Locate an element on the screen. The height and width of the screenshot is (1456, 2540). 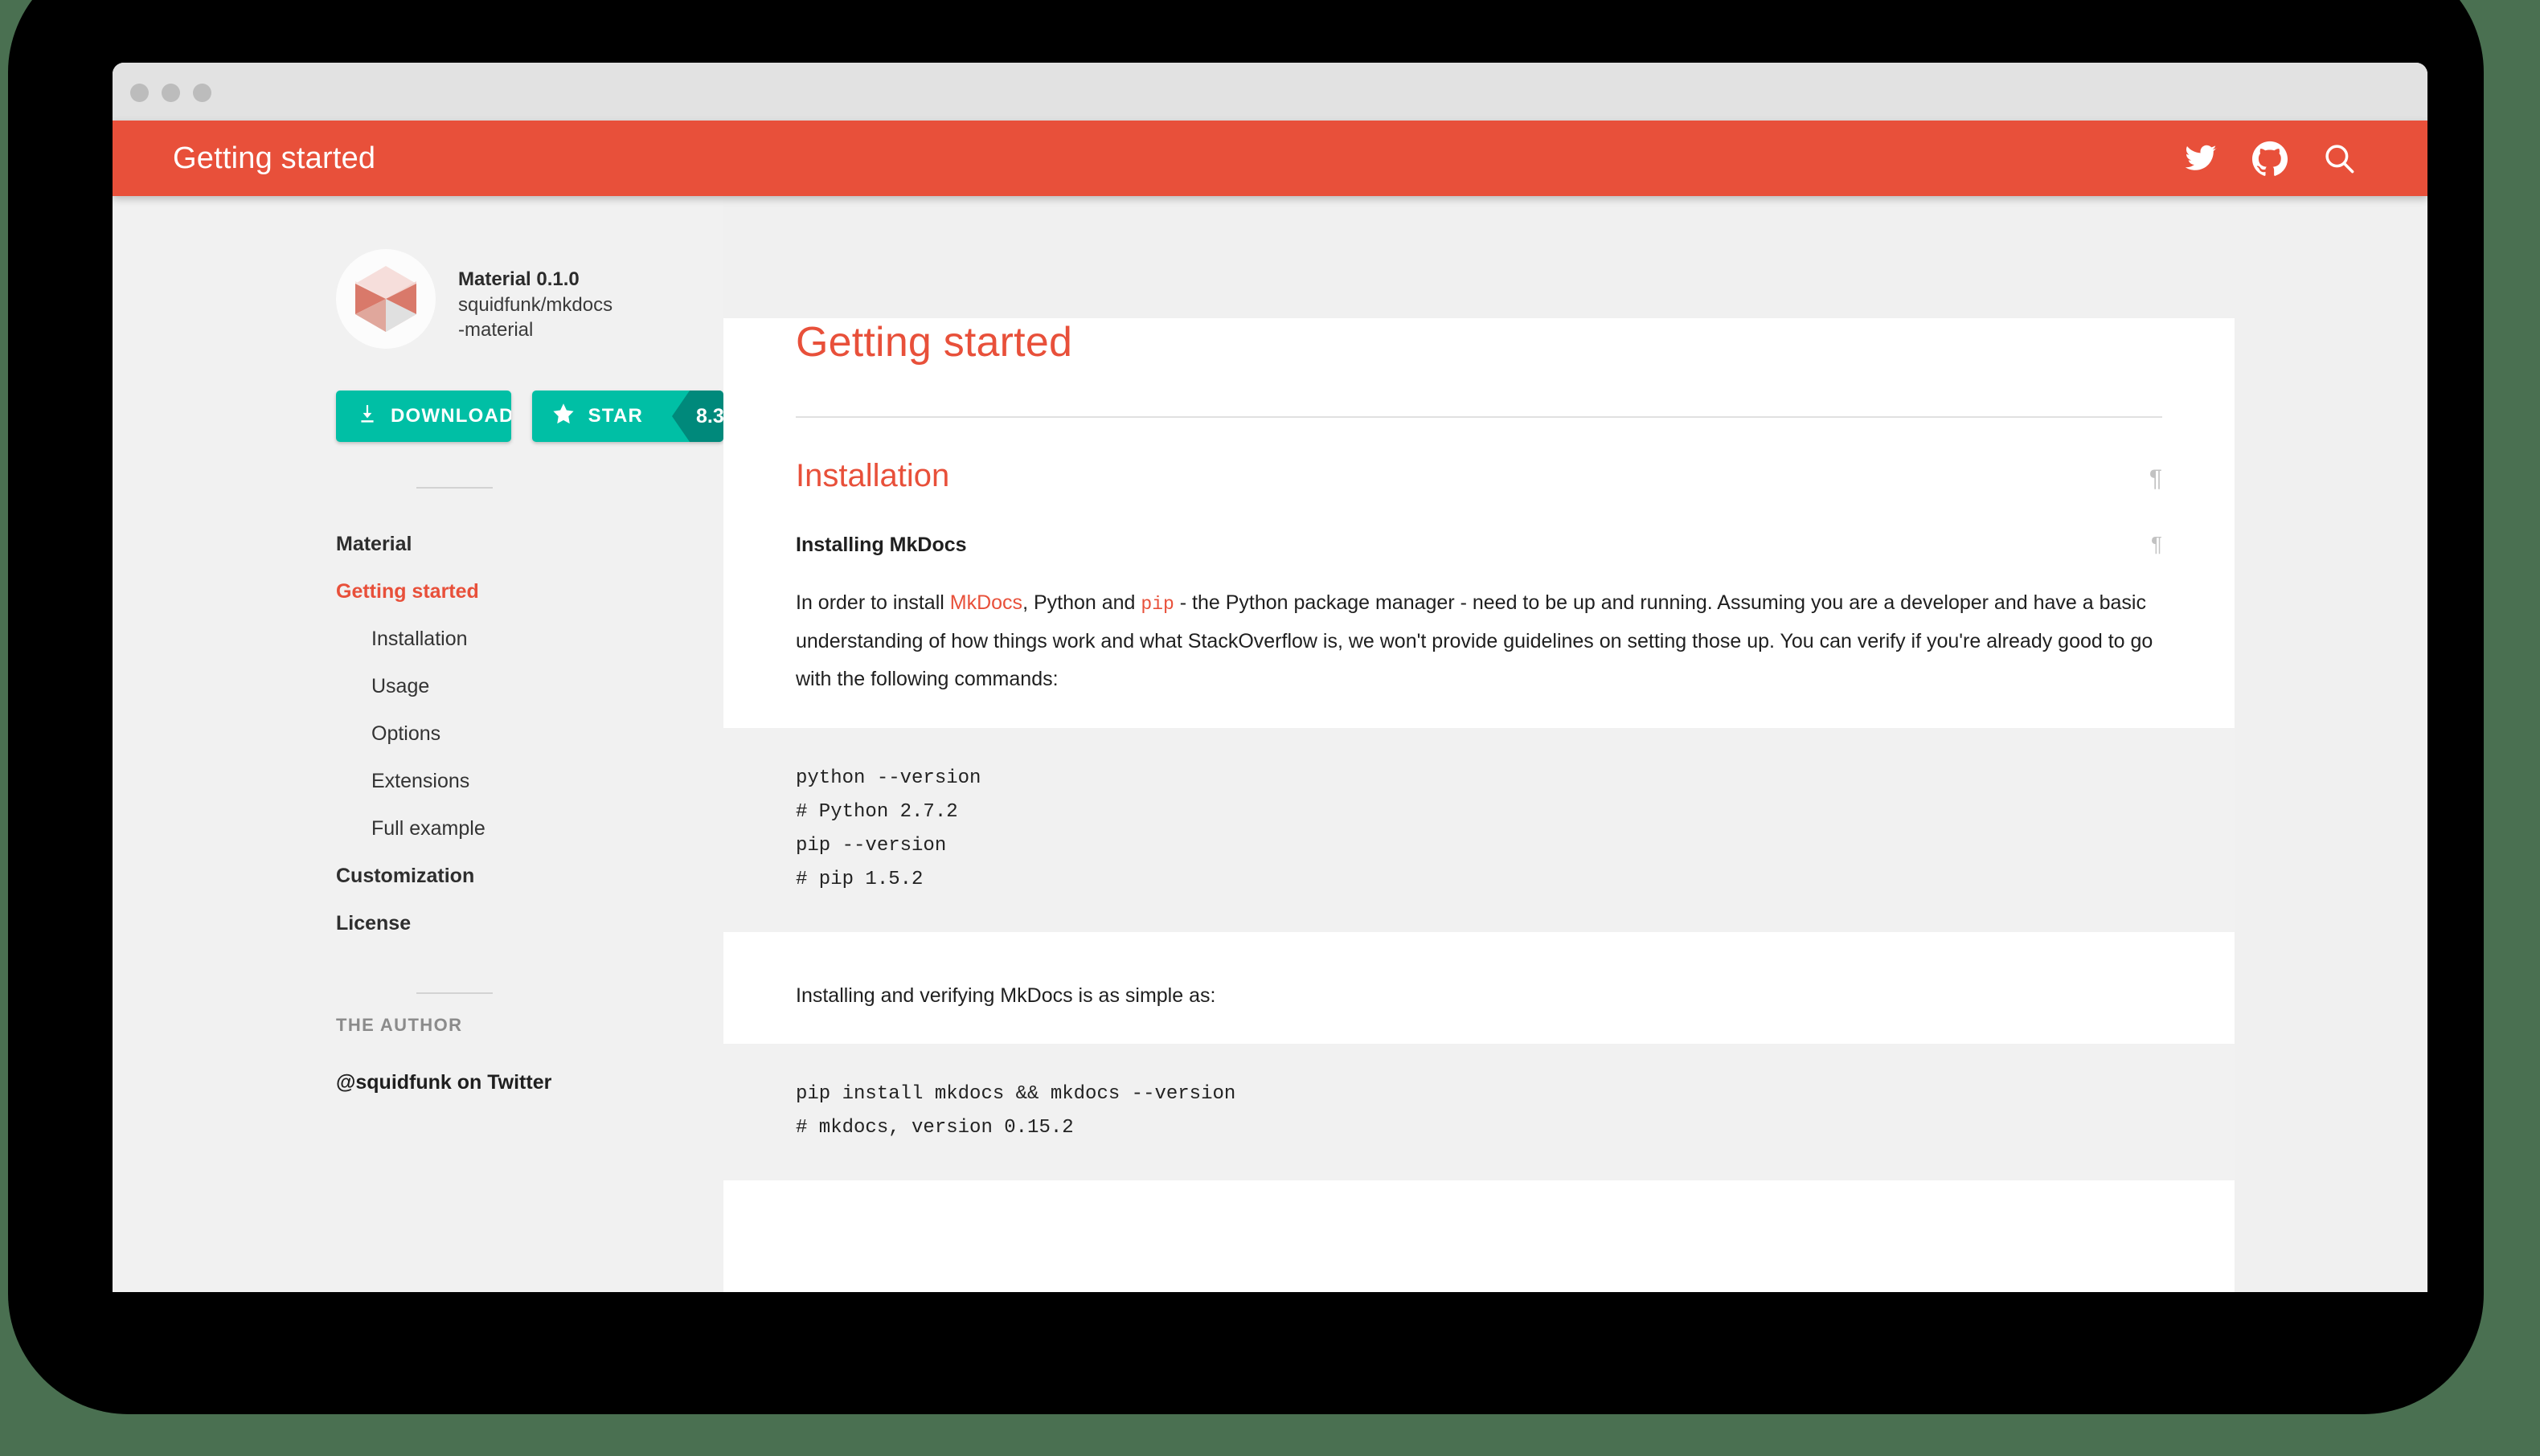
twitter-icon is located at coordinates (2200, 158).